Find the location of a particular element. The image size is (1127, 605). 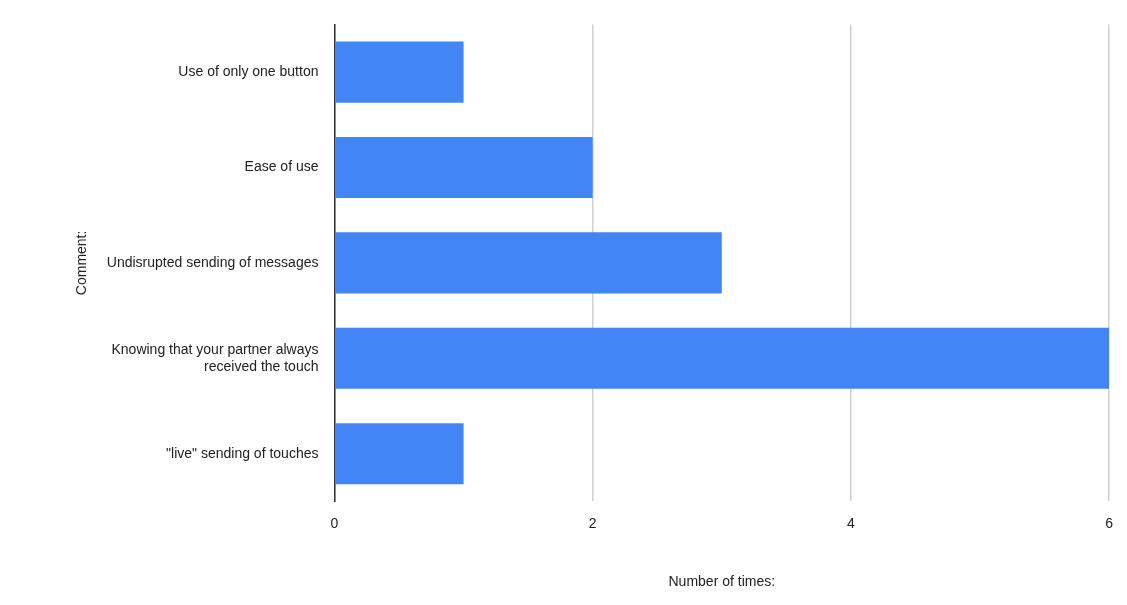

x-tick-label: 2 is located at coordinates (592, 522).